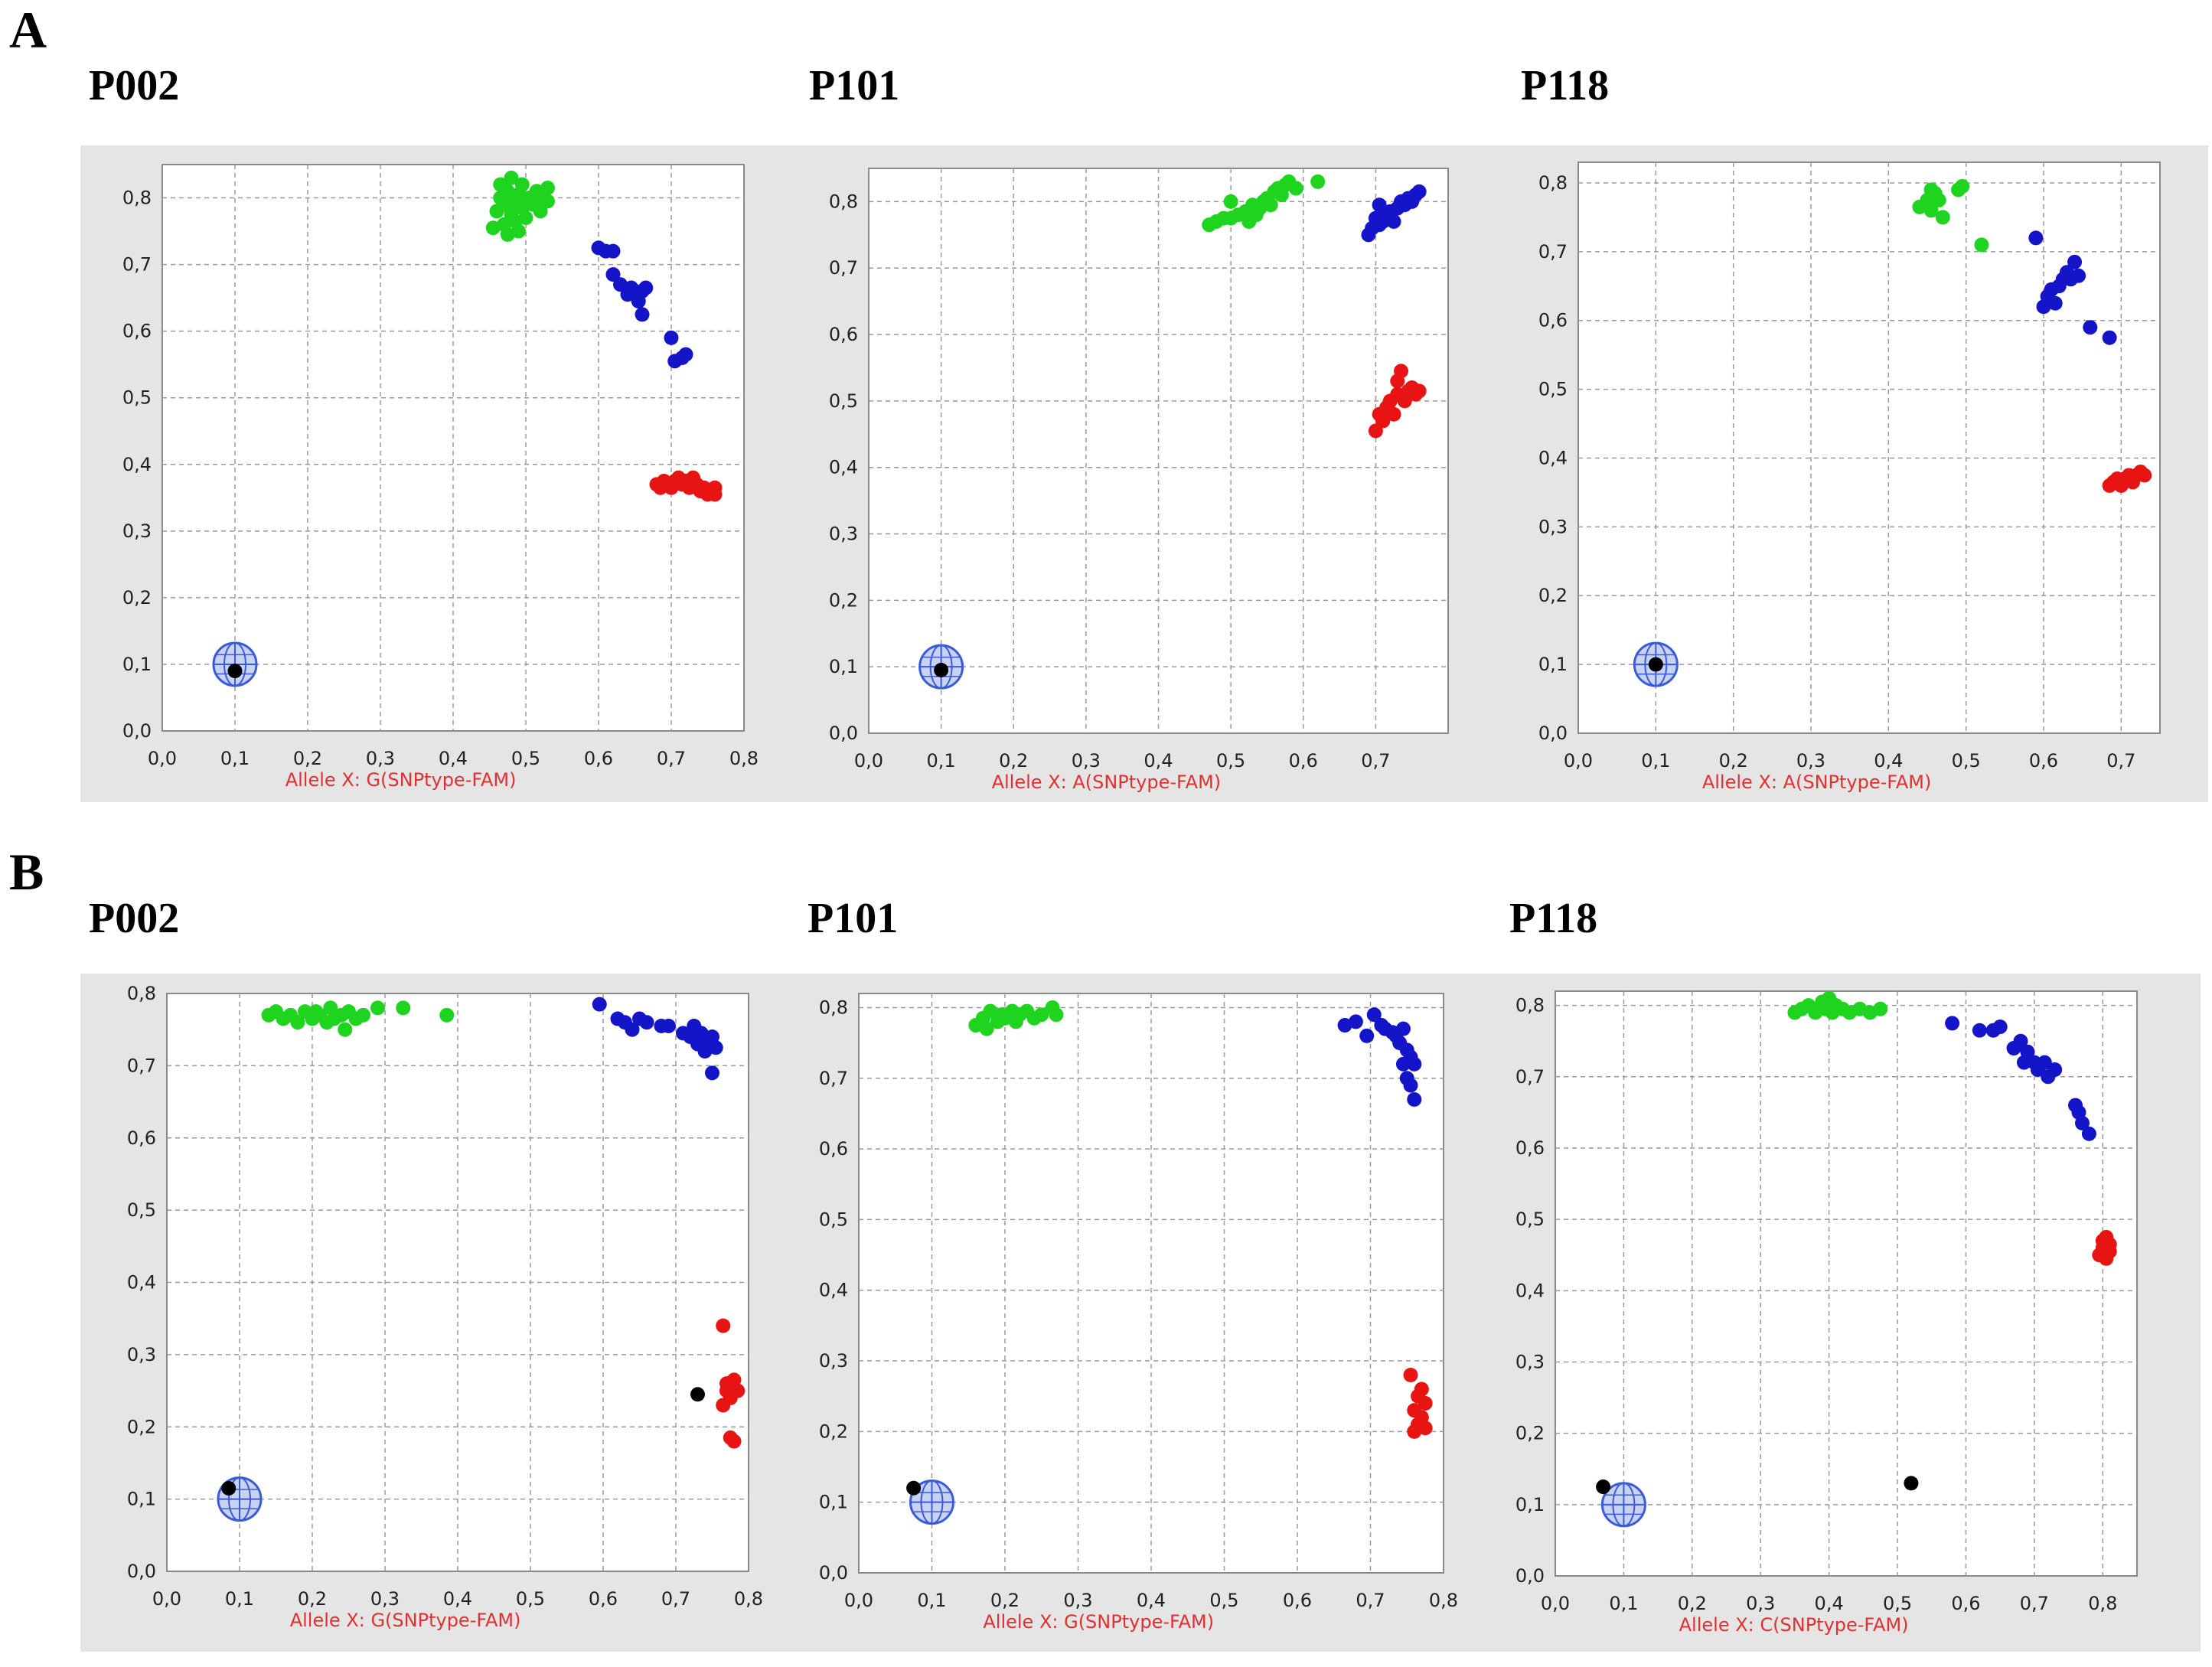  What do you see at coordinates (141, 1065) in the screenshot?
I see `y-tick-label: 0,7` at bounding box center [141, 1065].